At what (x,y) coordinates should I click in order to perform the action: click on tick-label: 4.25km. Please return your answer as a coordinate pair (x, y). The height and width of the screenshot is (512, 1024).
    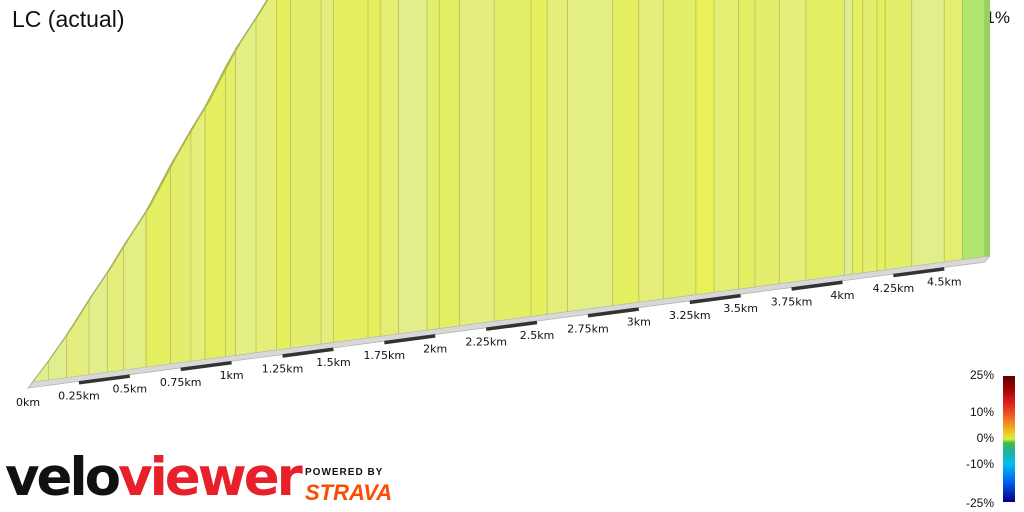
    Looking at the image, I should click on (894, 288).